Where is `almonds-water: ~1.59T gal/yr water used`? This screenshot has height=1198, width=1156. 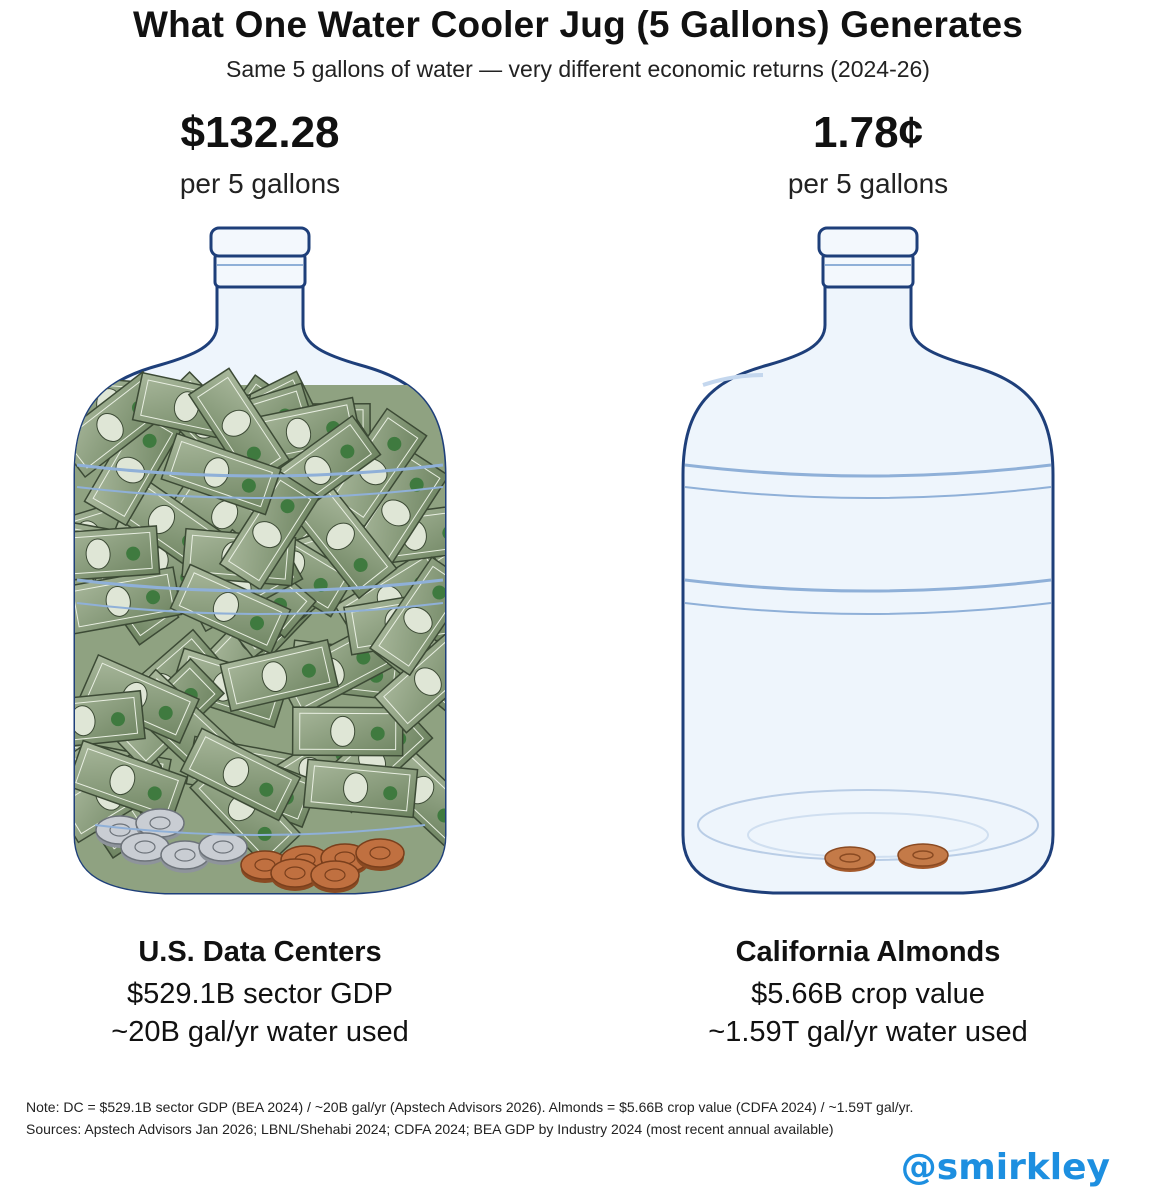 almonds-water: ~1.59T gal/yr water used is located at coordinates (868, 1032).